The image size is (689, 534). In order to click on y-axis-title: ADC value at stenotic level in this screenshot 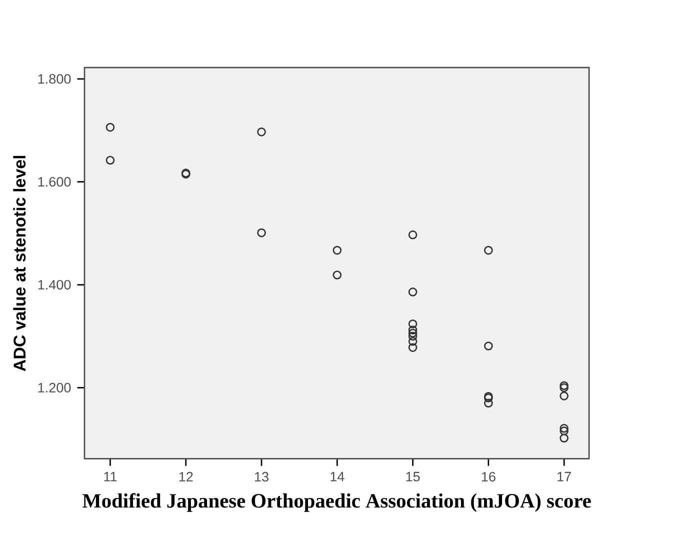, I will do `click(19, 264)`.